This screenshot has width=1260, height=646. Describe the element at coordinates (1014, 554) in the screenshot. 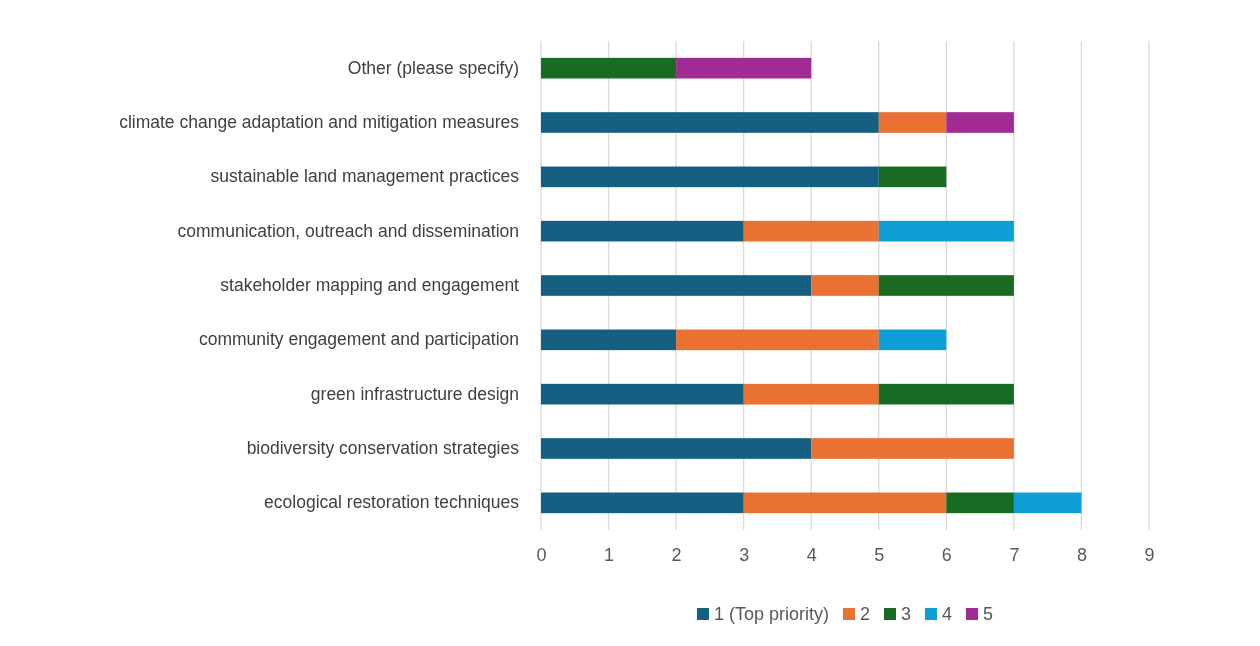

I see `x-tick-label: 7` at that location.